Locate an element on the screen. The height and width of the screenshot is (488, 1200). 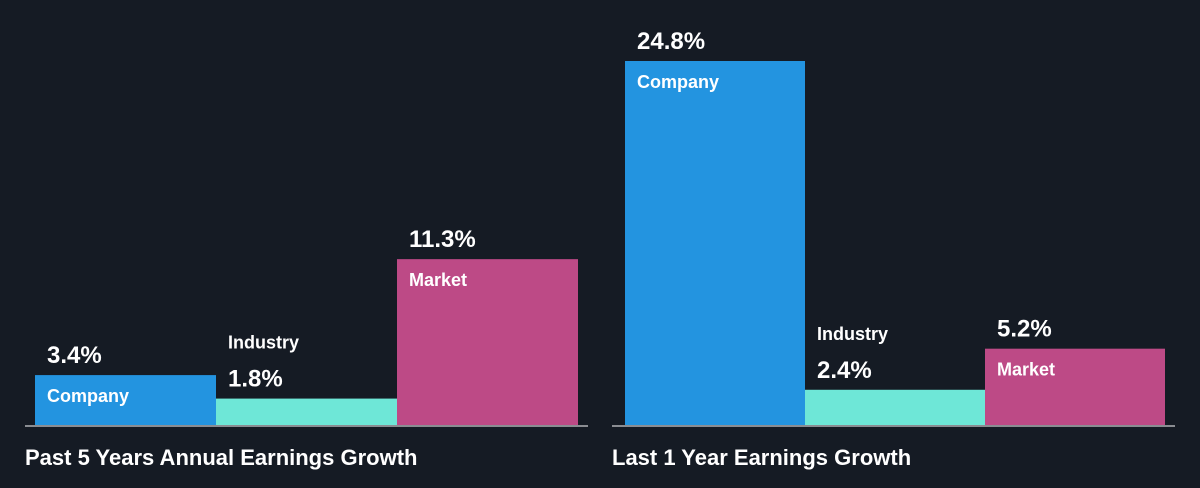
industry-value-label: 1.8% is located at coordinates (255, 379).